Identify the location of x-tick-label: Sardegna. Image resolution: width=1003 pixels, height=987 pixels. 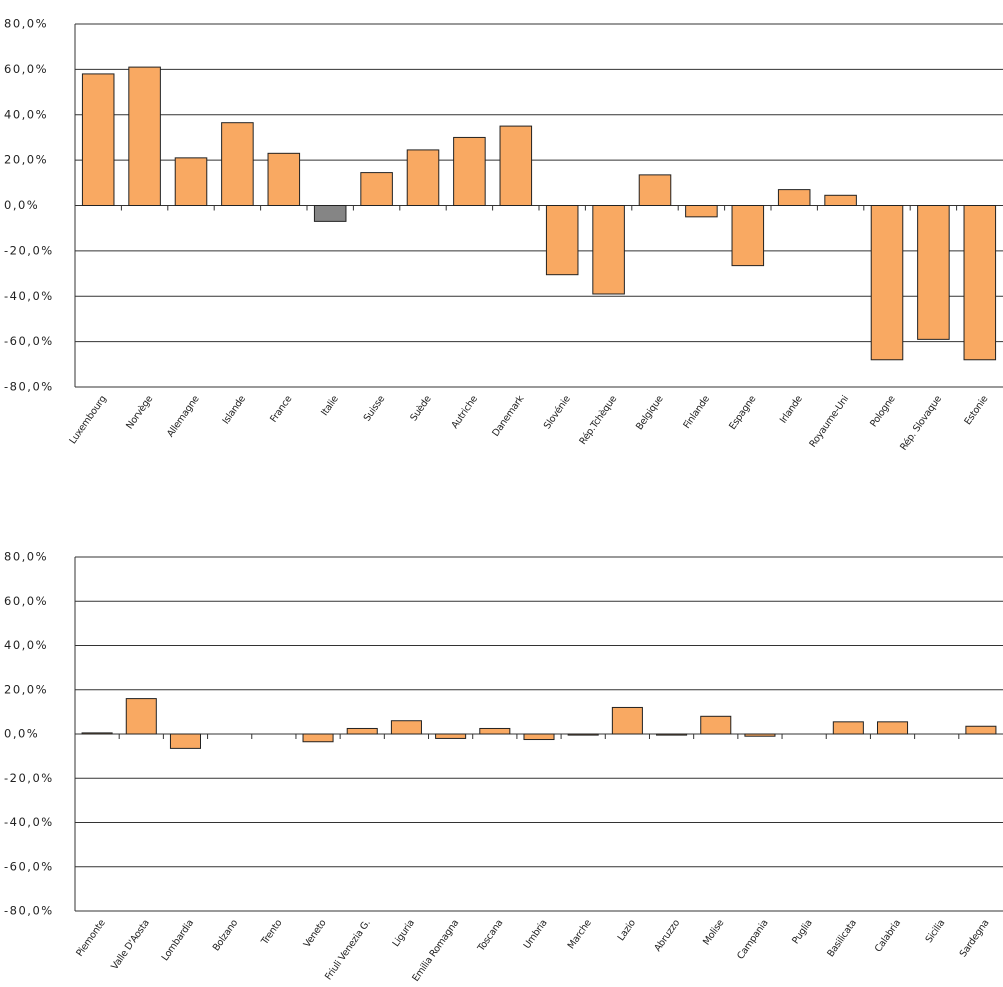
(975, 938).